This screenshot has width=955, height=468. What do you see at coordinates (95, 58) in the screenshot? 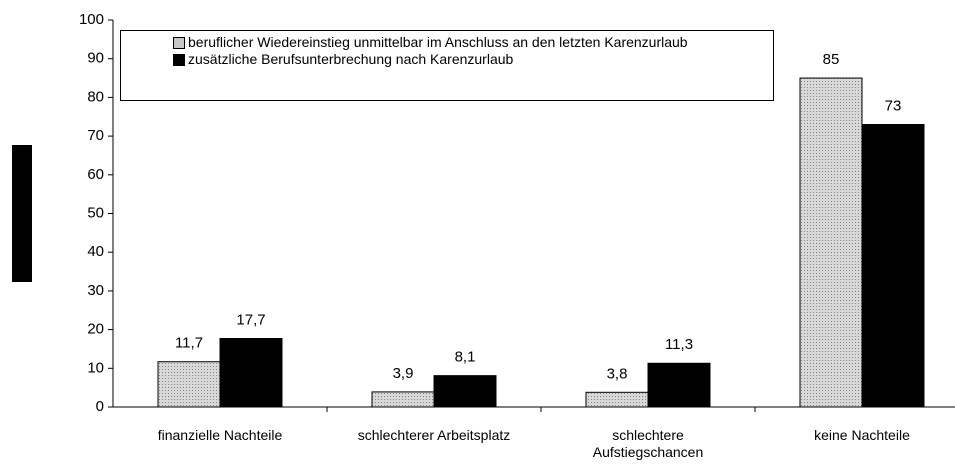
I see `y-tick-label: 90` at bounding box center [95, 58].